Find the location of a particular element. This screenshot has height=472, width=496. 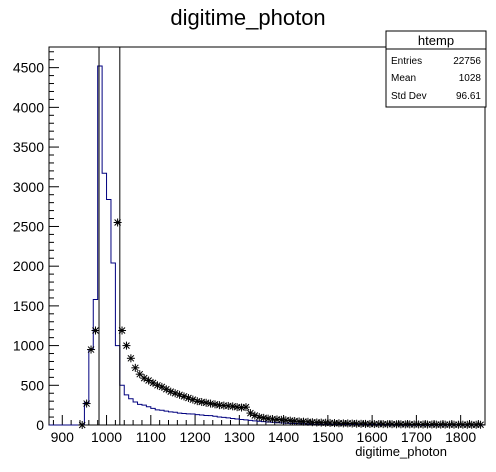

y-tick-label: 1500 is located at coordinates (28, 306).